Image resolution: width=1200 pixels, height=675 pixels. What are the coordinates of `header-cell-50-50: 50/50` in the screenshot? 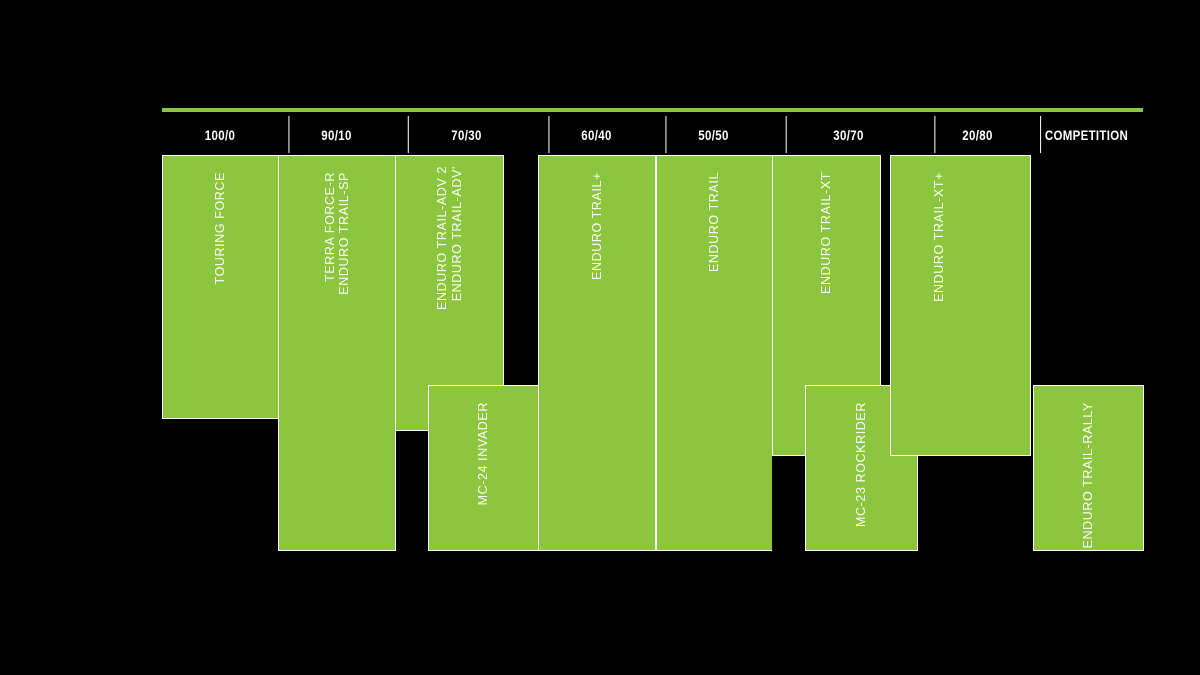 It's located at (714, 134).